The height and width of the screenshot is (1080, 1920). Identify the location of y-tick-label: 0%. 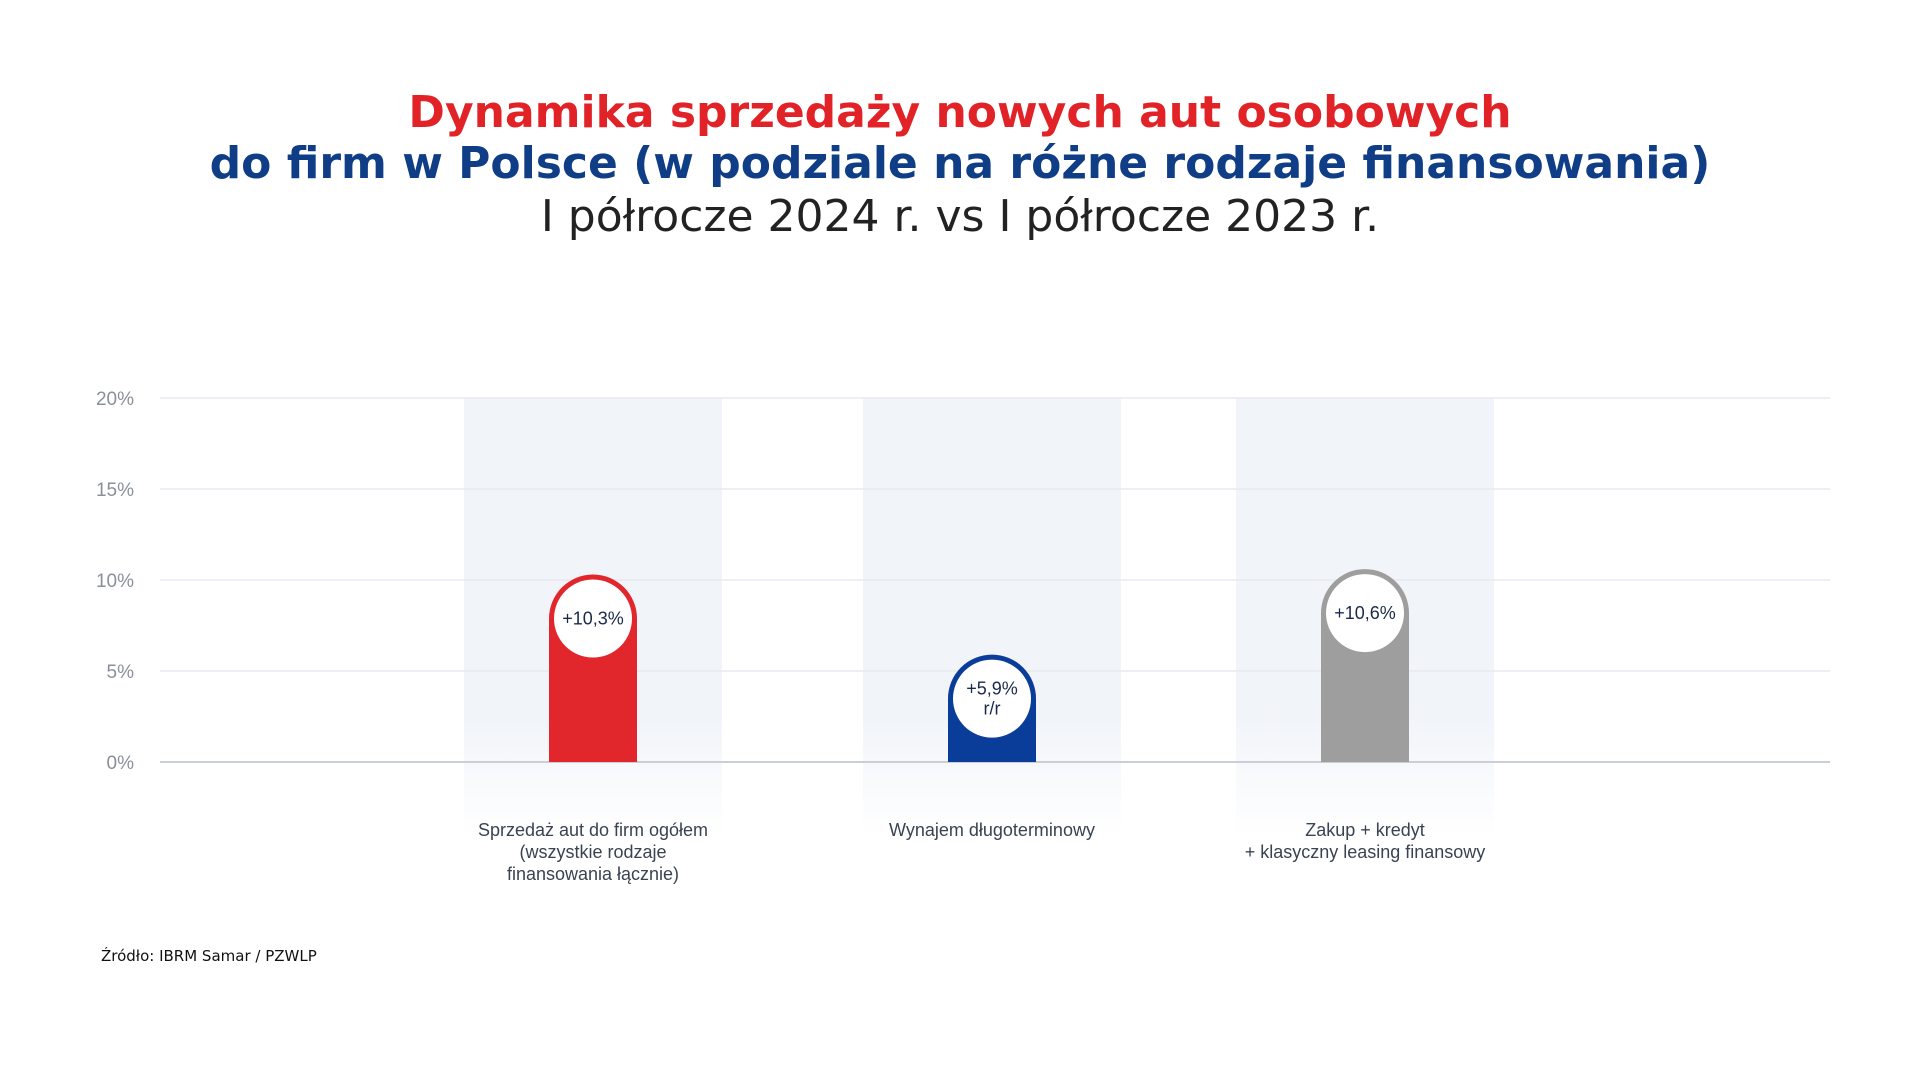
(121, 763).